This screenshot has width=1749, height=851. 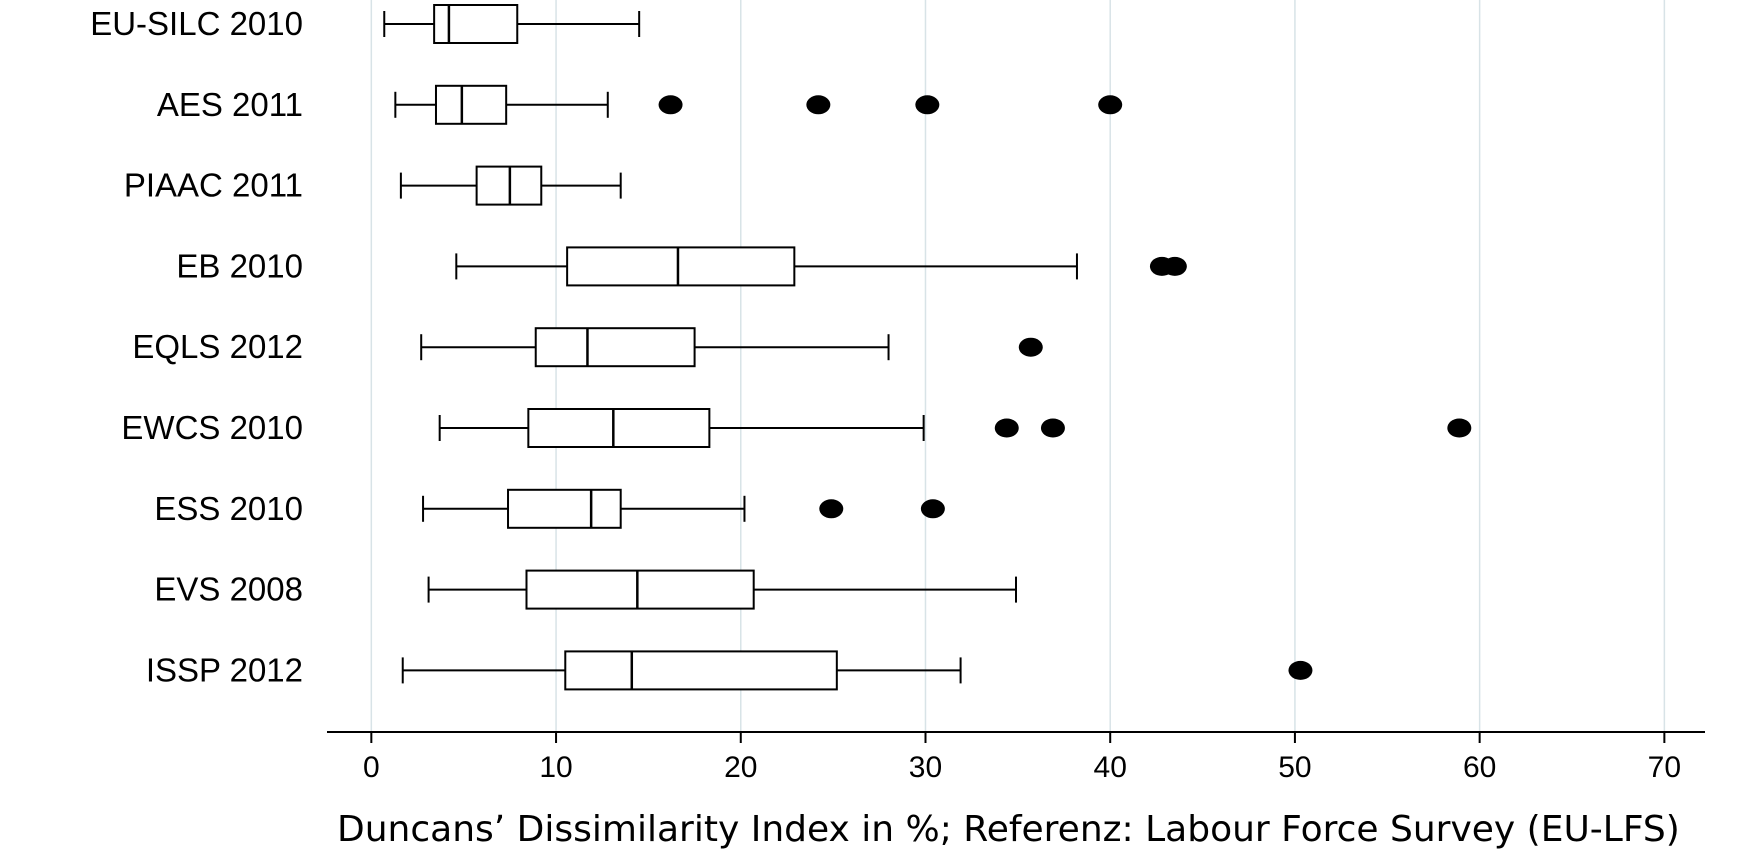 I want to click on x-tick-label: 30, so click(x=925, y=767).